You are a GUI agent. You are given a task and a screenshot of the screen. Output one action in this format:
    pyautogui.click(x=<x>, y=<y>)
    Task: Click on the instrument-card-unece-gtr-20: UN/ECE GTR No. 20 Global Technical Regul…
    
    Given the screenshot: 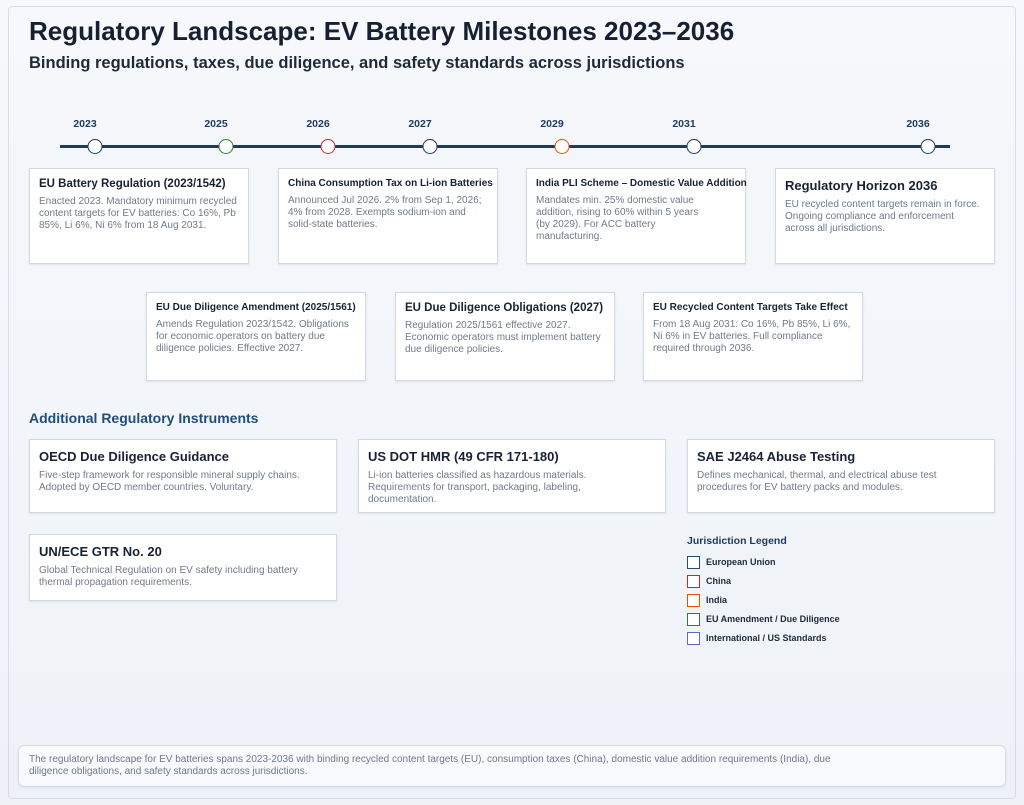 What is the action you would take?
    pyautogui.click(x=183, y=567)
    